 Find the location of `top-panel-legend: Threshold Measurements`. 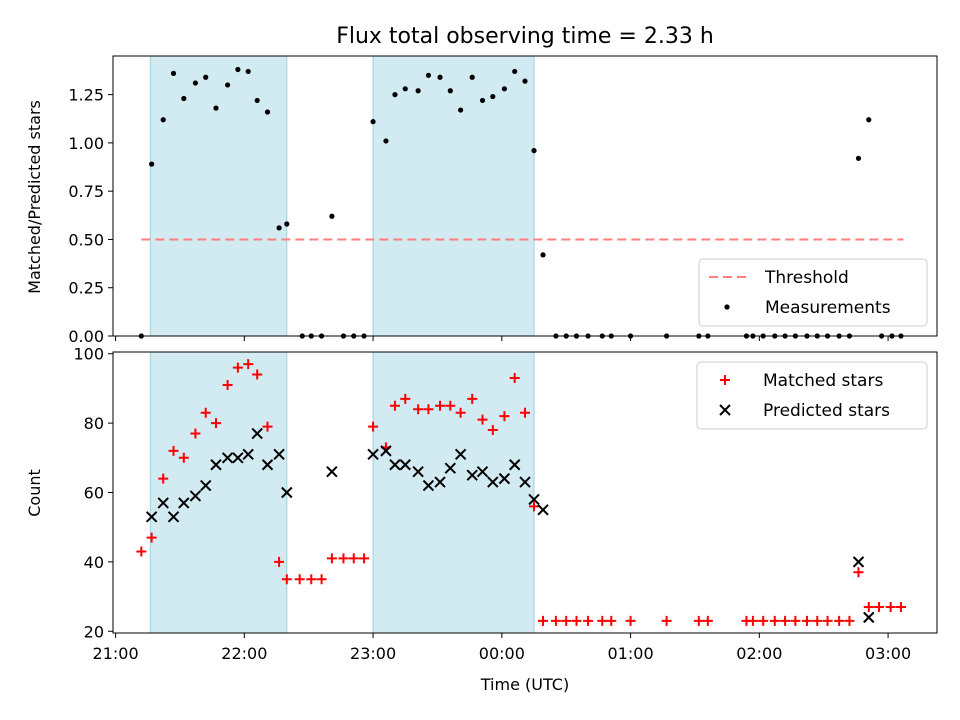

top-panel-legend: Threshold Measurements is located at coordinates (813, 292).